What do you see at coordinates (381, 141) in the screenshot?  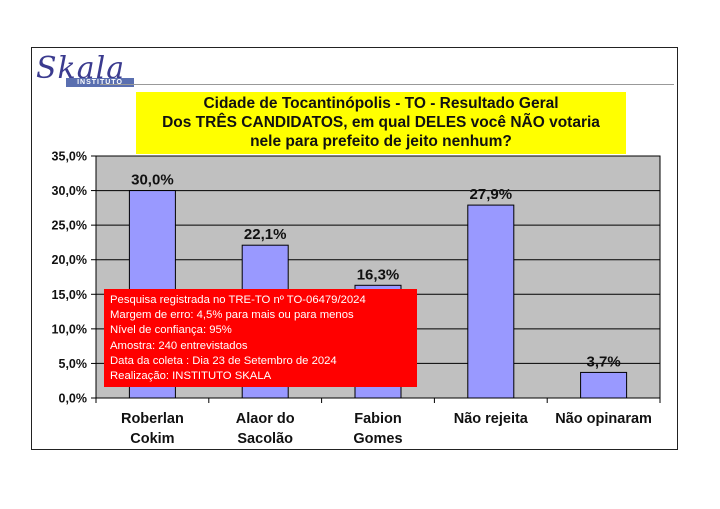 I see `title-line-3: nele para prefeito de jeito nenhum?` at bounding box center [381, 141].